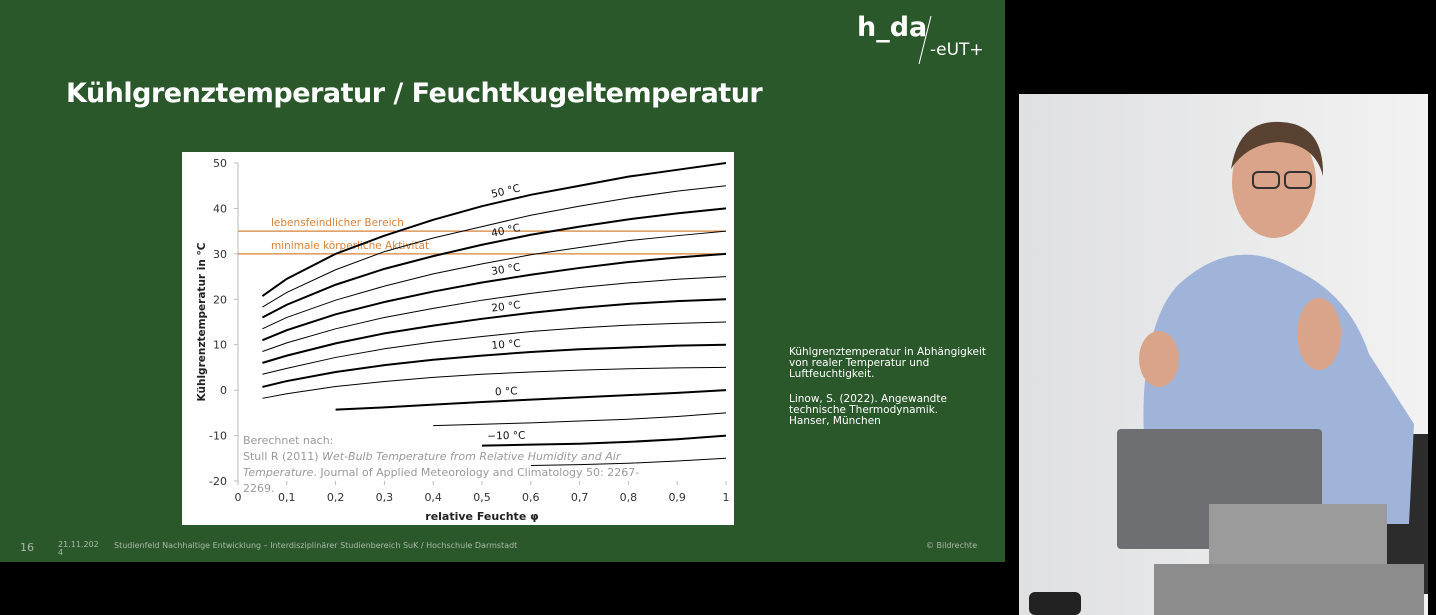  Describe the element at coordinates (336, 497) in the screenshot. I see `x-tick-label: 0,2` at that location.